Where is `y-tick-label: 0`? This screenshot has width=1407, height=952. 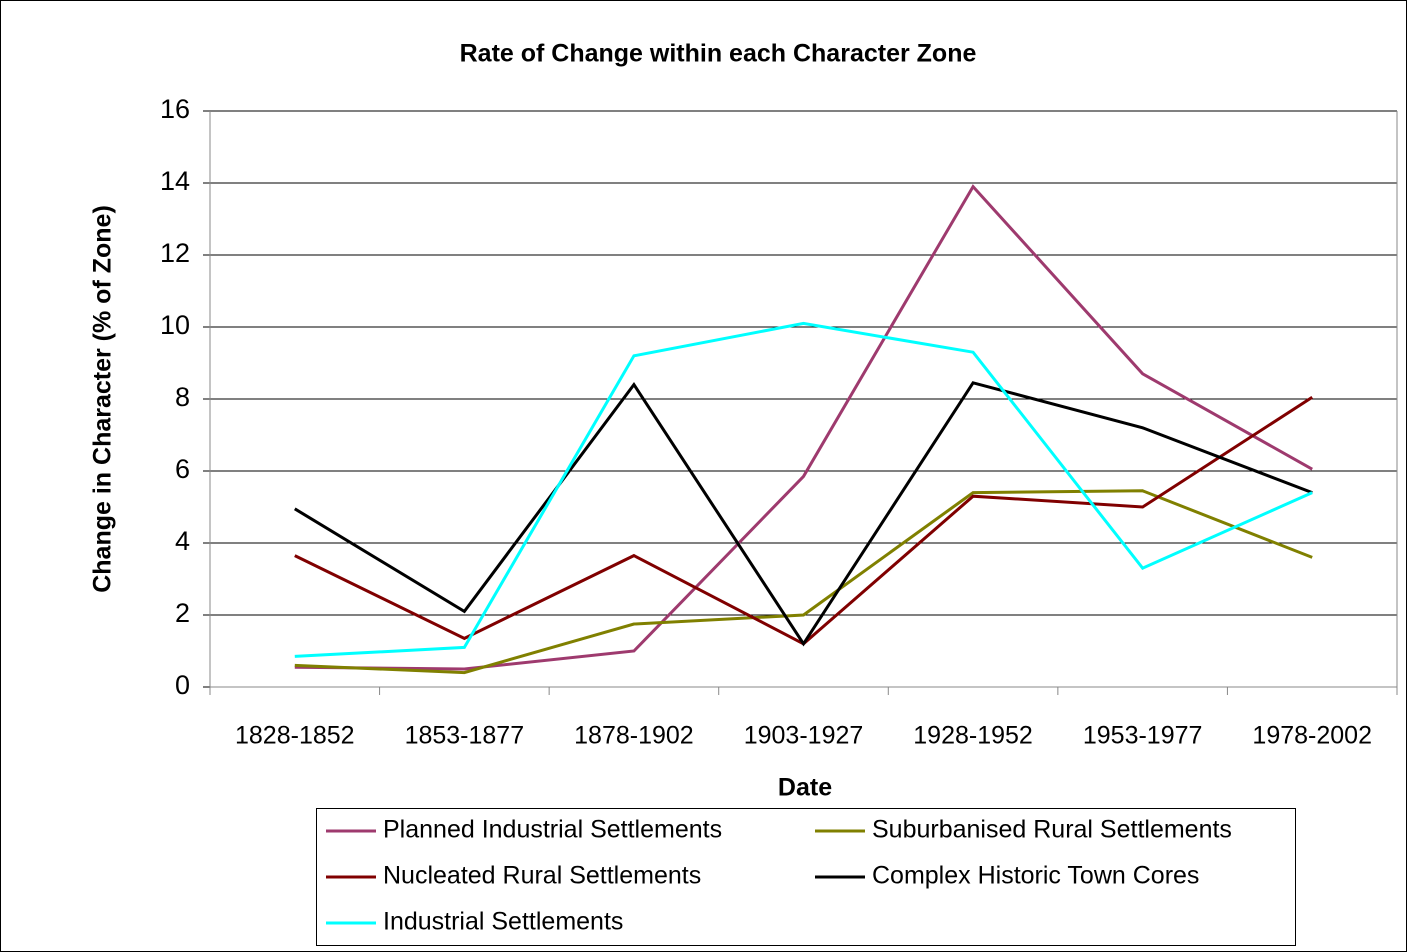 y-tick-label: 0 is located at coordinates (182, 685).